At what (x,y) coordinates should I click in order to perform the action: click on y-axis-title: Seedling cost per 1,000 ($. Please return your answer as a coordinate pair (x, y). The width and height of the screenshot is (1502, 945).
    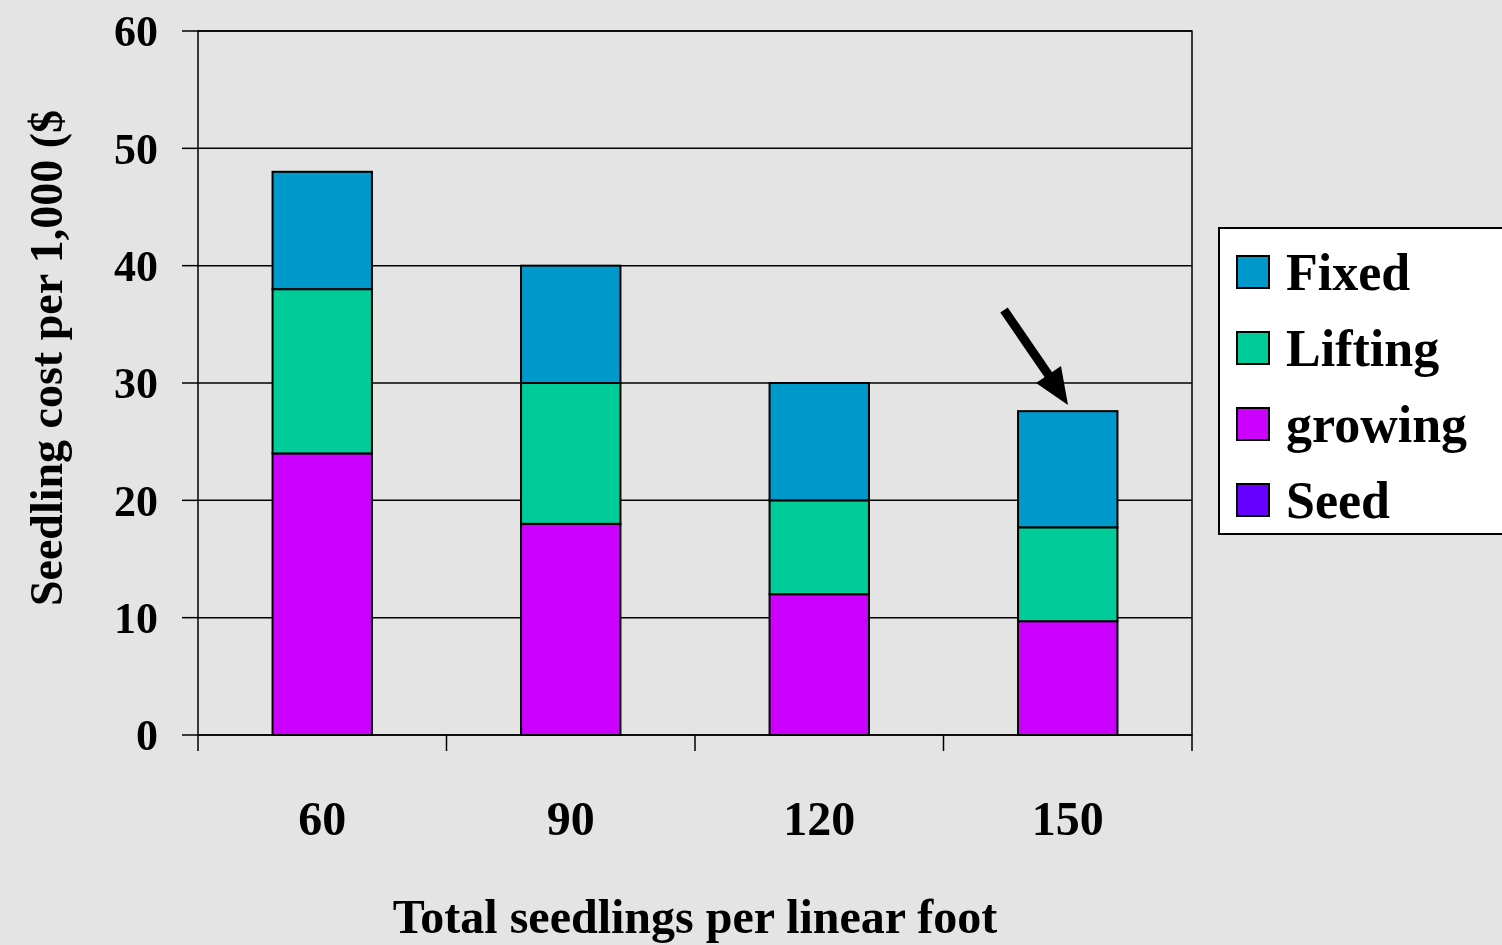
    Looking at the image, I should click on (46, 358).